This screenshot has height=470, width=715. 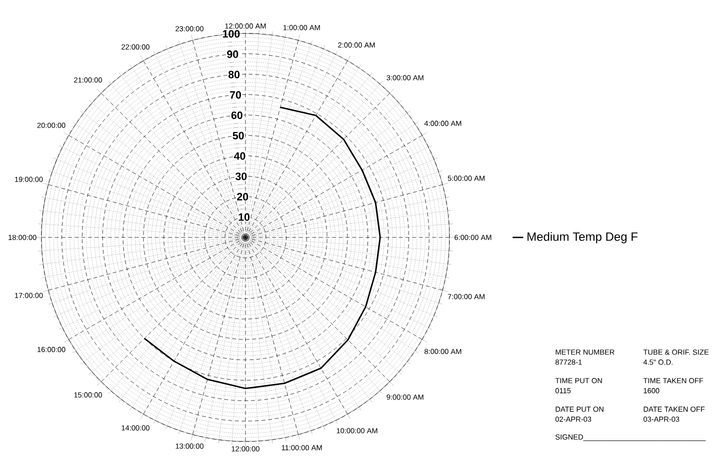 What do you see at coordinates (240, 156) in the screenshot?
I see `y-tick-label: 40` at bounding box center [240, 156].